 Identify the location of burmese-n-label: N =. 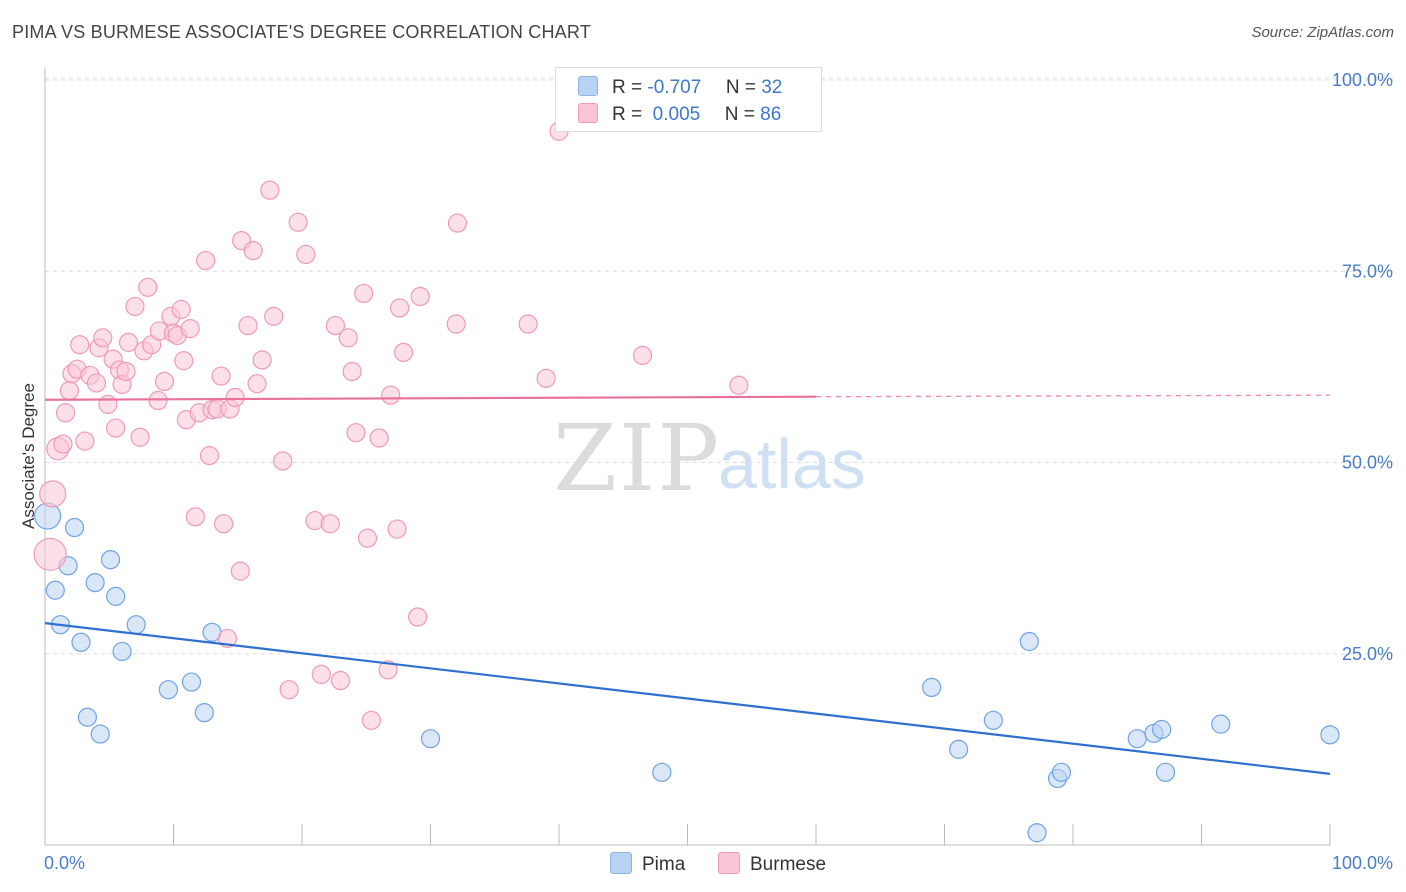
(739, 114).